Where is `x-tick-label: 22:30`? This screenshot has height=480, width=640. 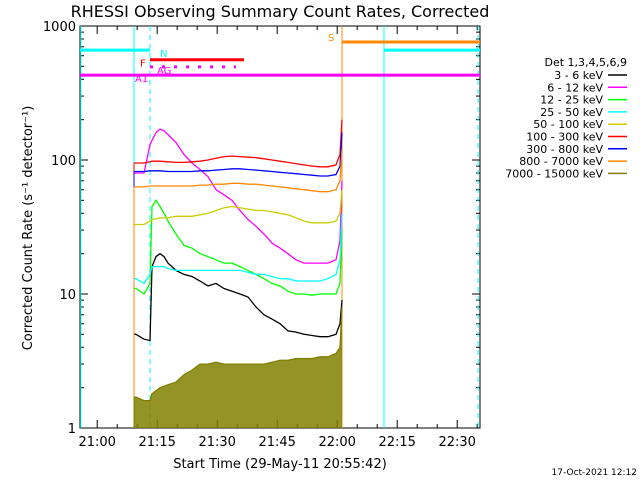 x-tick-label: 22:30 is located at coordinates (456, 442).